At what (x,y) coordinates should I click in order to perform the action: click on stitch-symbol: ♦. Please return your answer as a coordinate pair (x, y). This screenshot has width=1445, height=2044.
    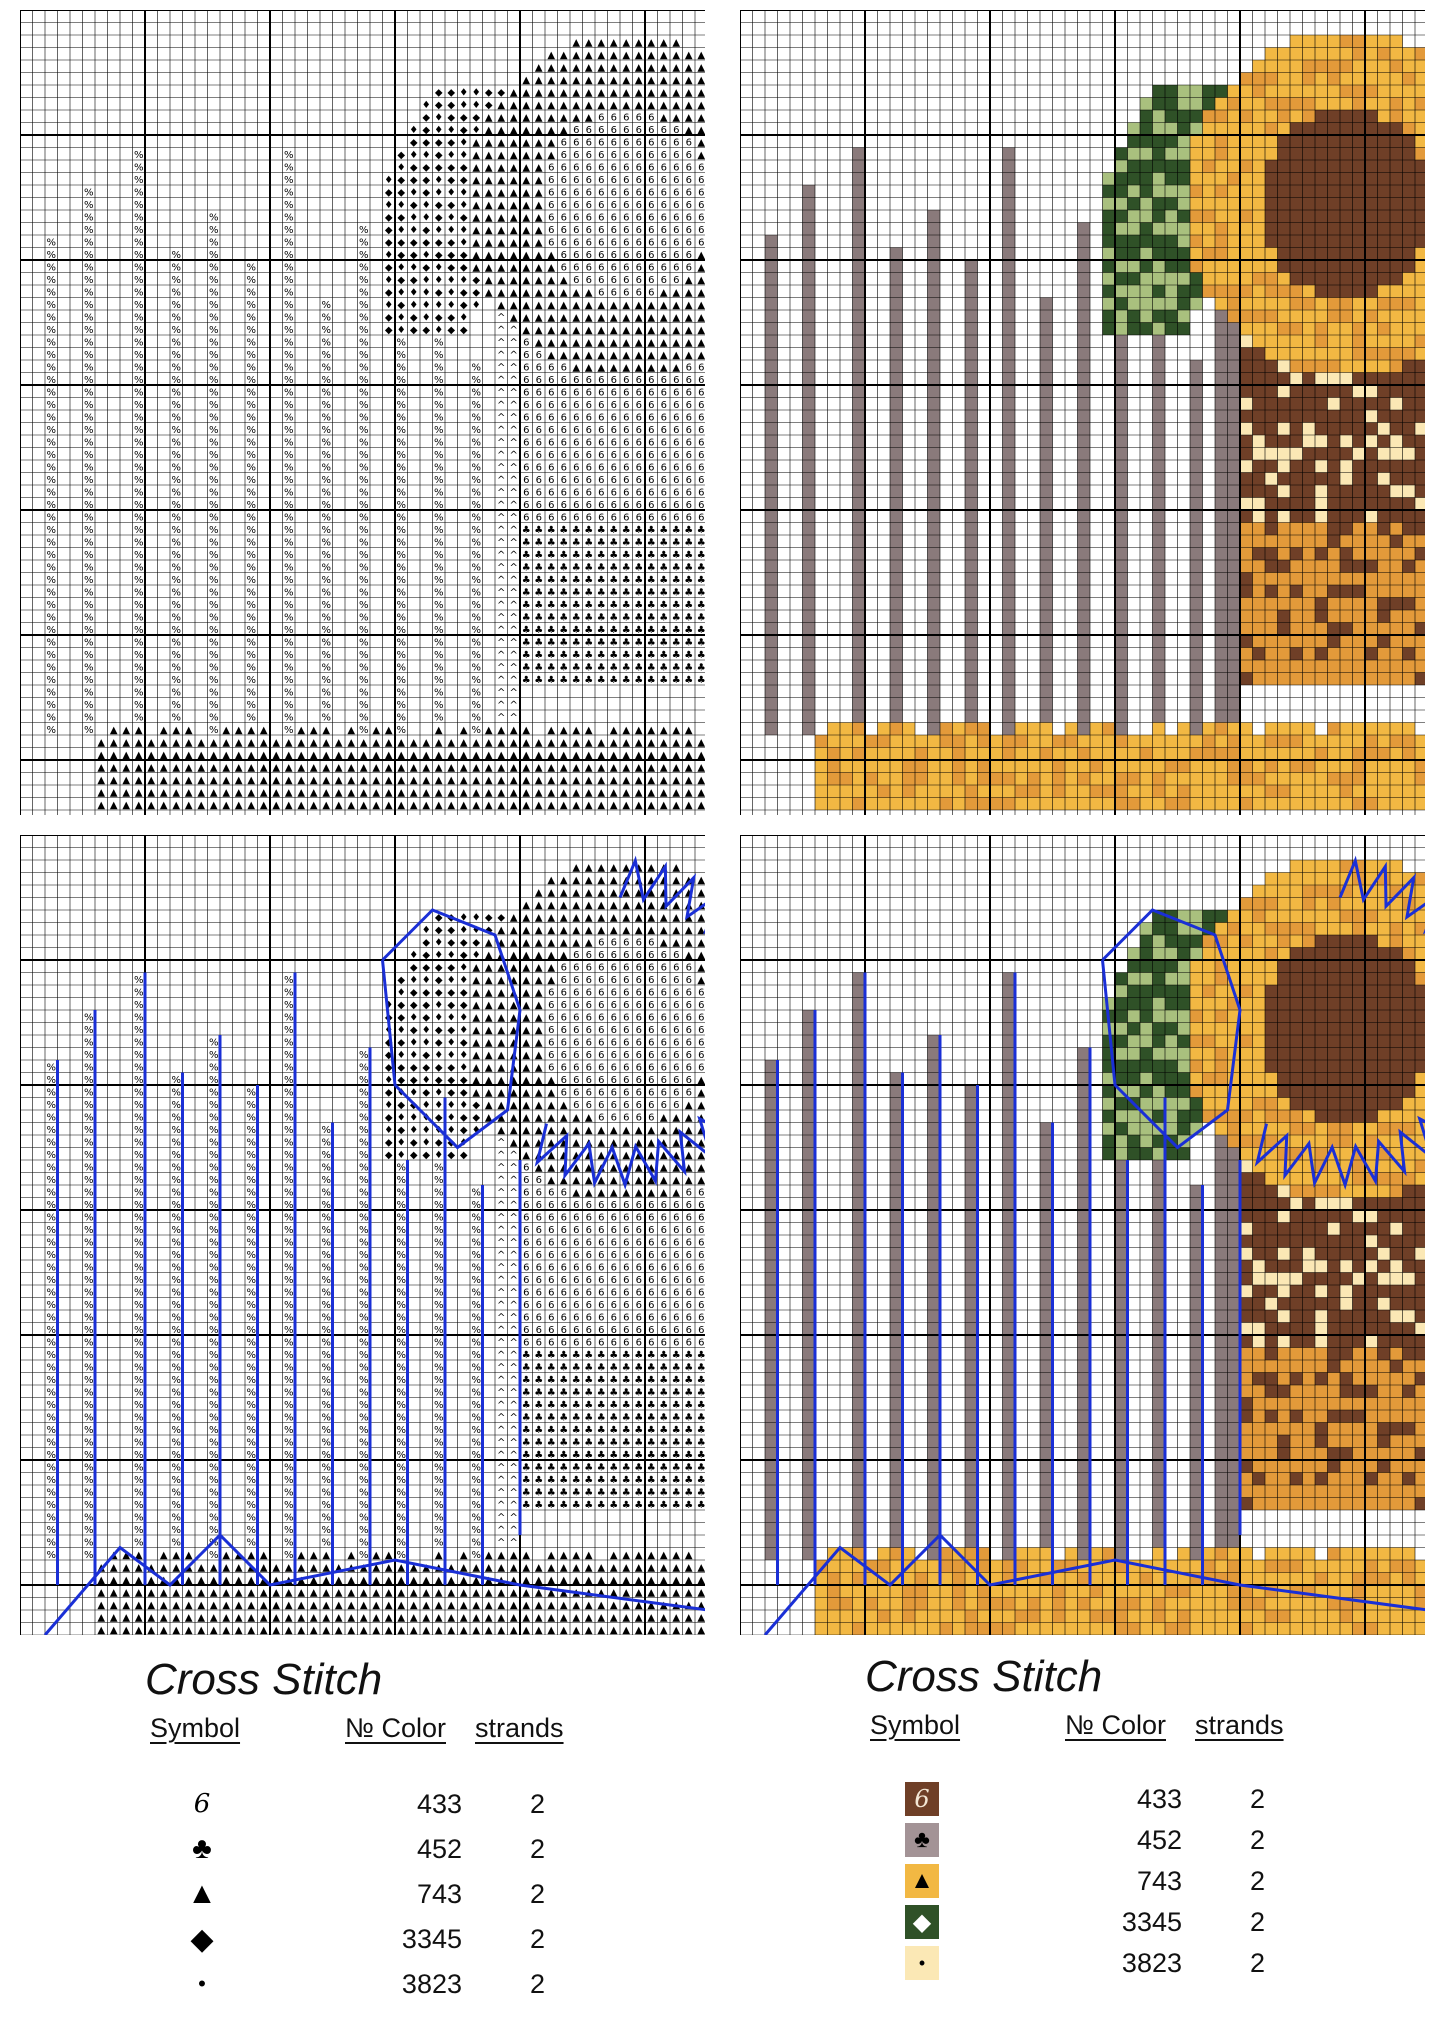
    Looking at the image, I should click on (401, 230).